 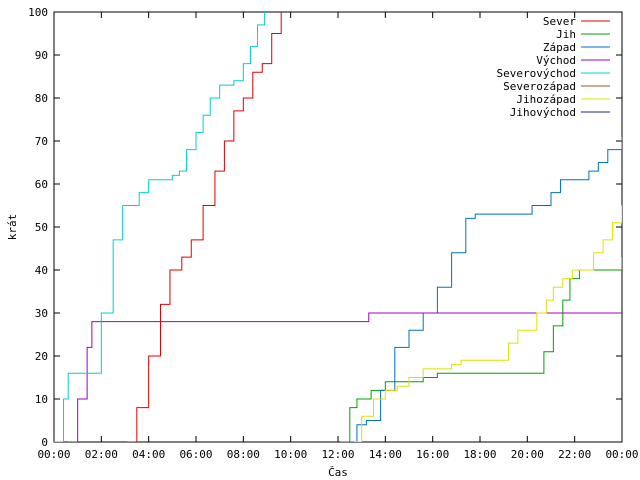 What do you see at coordinates (338, 472) in the screenshot?
I see `x-axis-label: Čas` at bounding box center [338, 472].